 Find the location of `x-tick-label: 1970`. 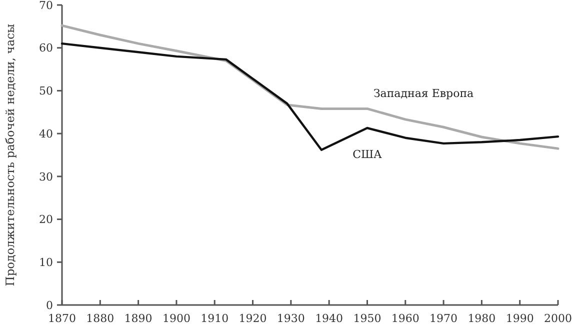

x-tick-label: 1970 is located at coordinates (444, 318).